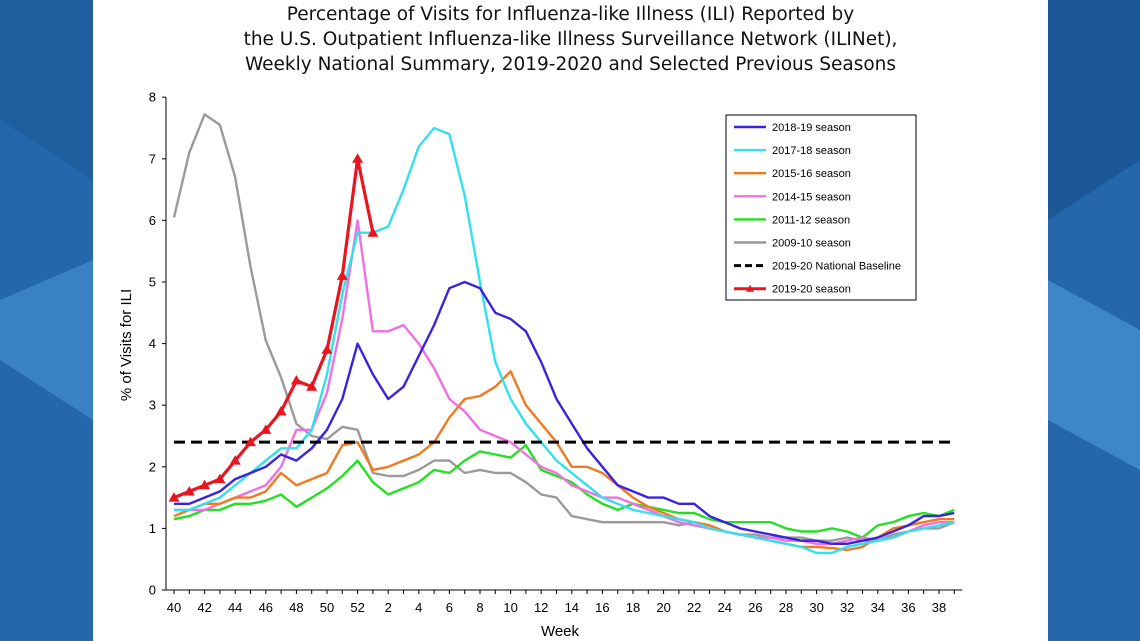 Image resolution: width=1140 pixels, height=641 pixels. I want to click on legend-label-2014-15-season: 2014-15 season, so click(811, 197).